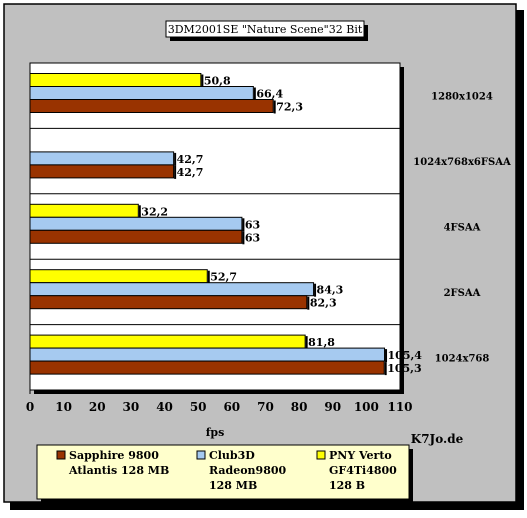  I want to click on category-label: 1280x1024, so click(462, 97).